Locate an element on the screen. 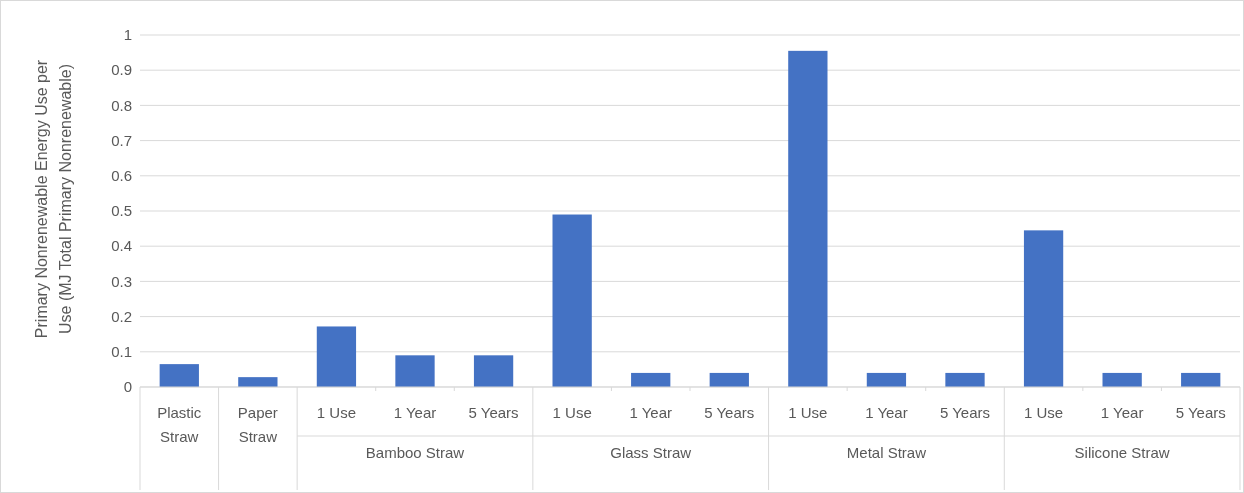 Image resolution: width=1244 pixels, height=493 pixels. y-tick-label: 0.7 is located at coordinates (121, 140).